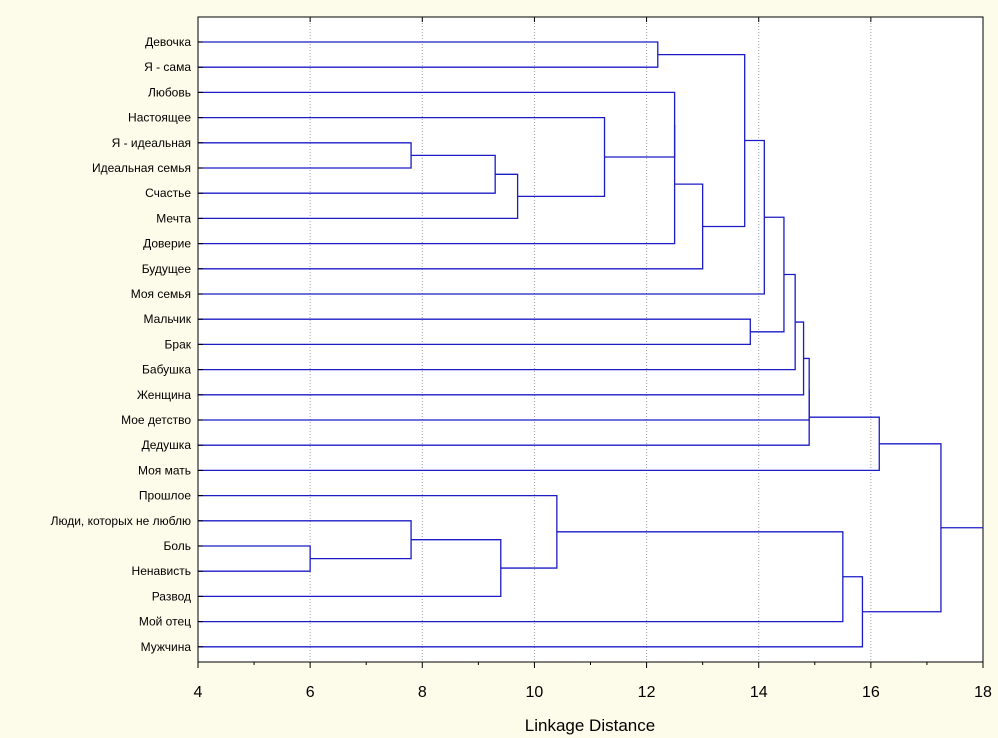 The width and height of the screenshot is (998, 738). I want to click on x-tick-label: 8, so click(422, 692).